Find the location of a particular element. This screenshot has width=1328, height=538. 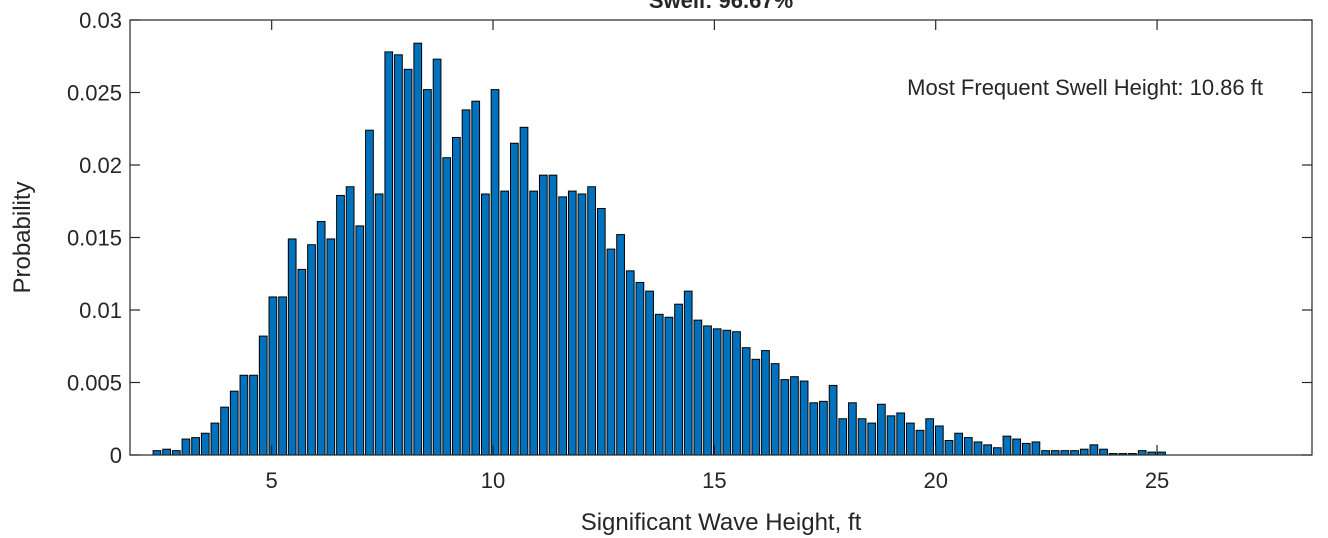

y-tick-label: 0.005 is located at coordinates (94, 383).